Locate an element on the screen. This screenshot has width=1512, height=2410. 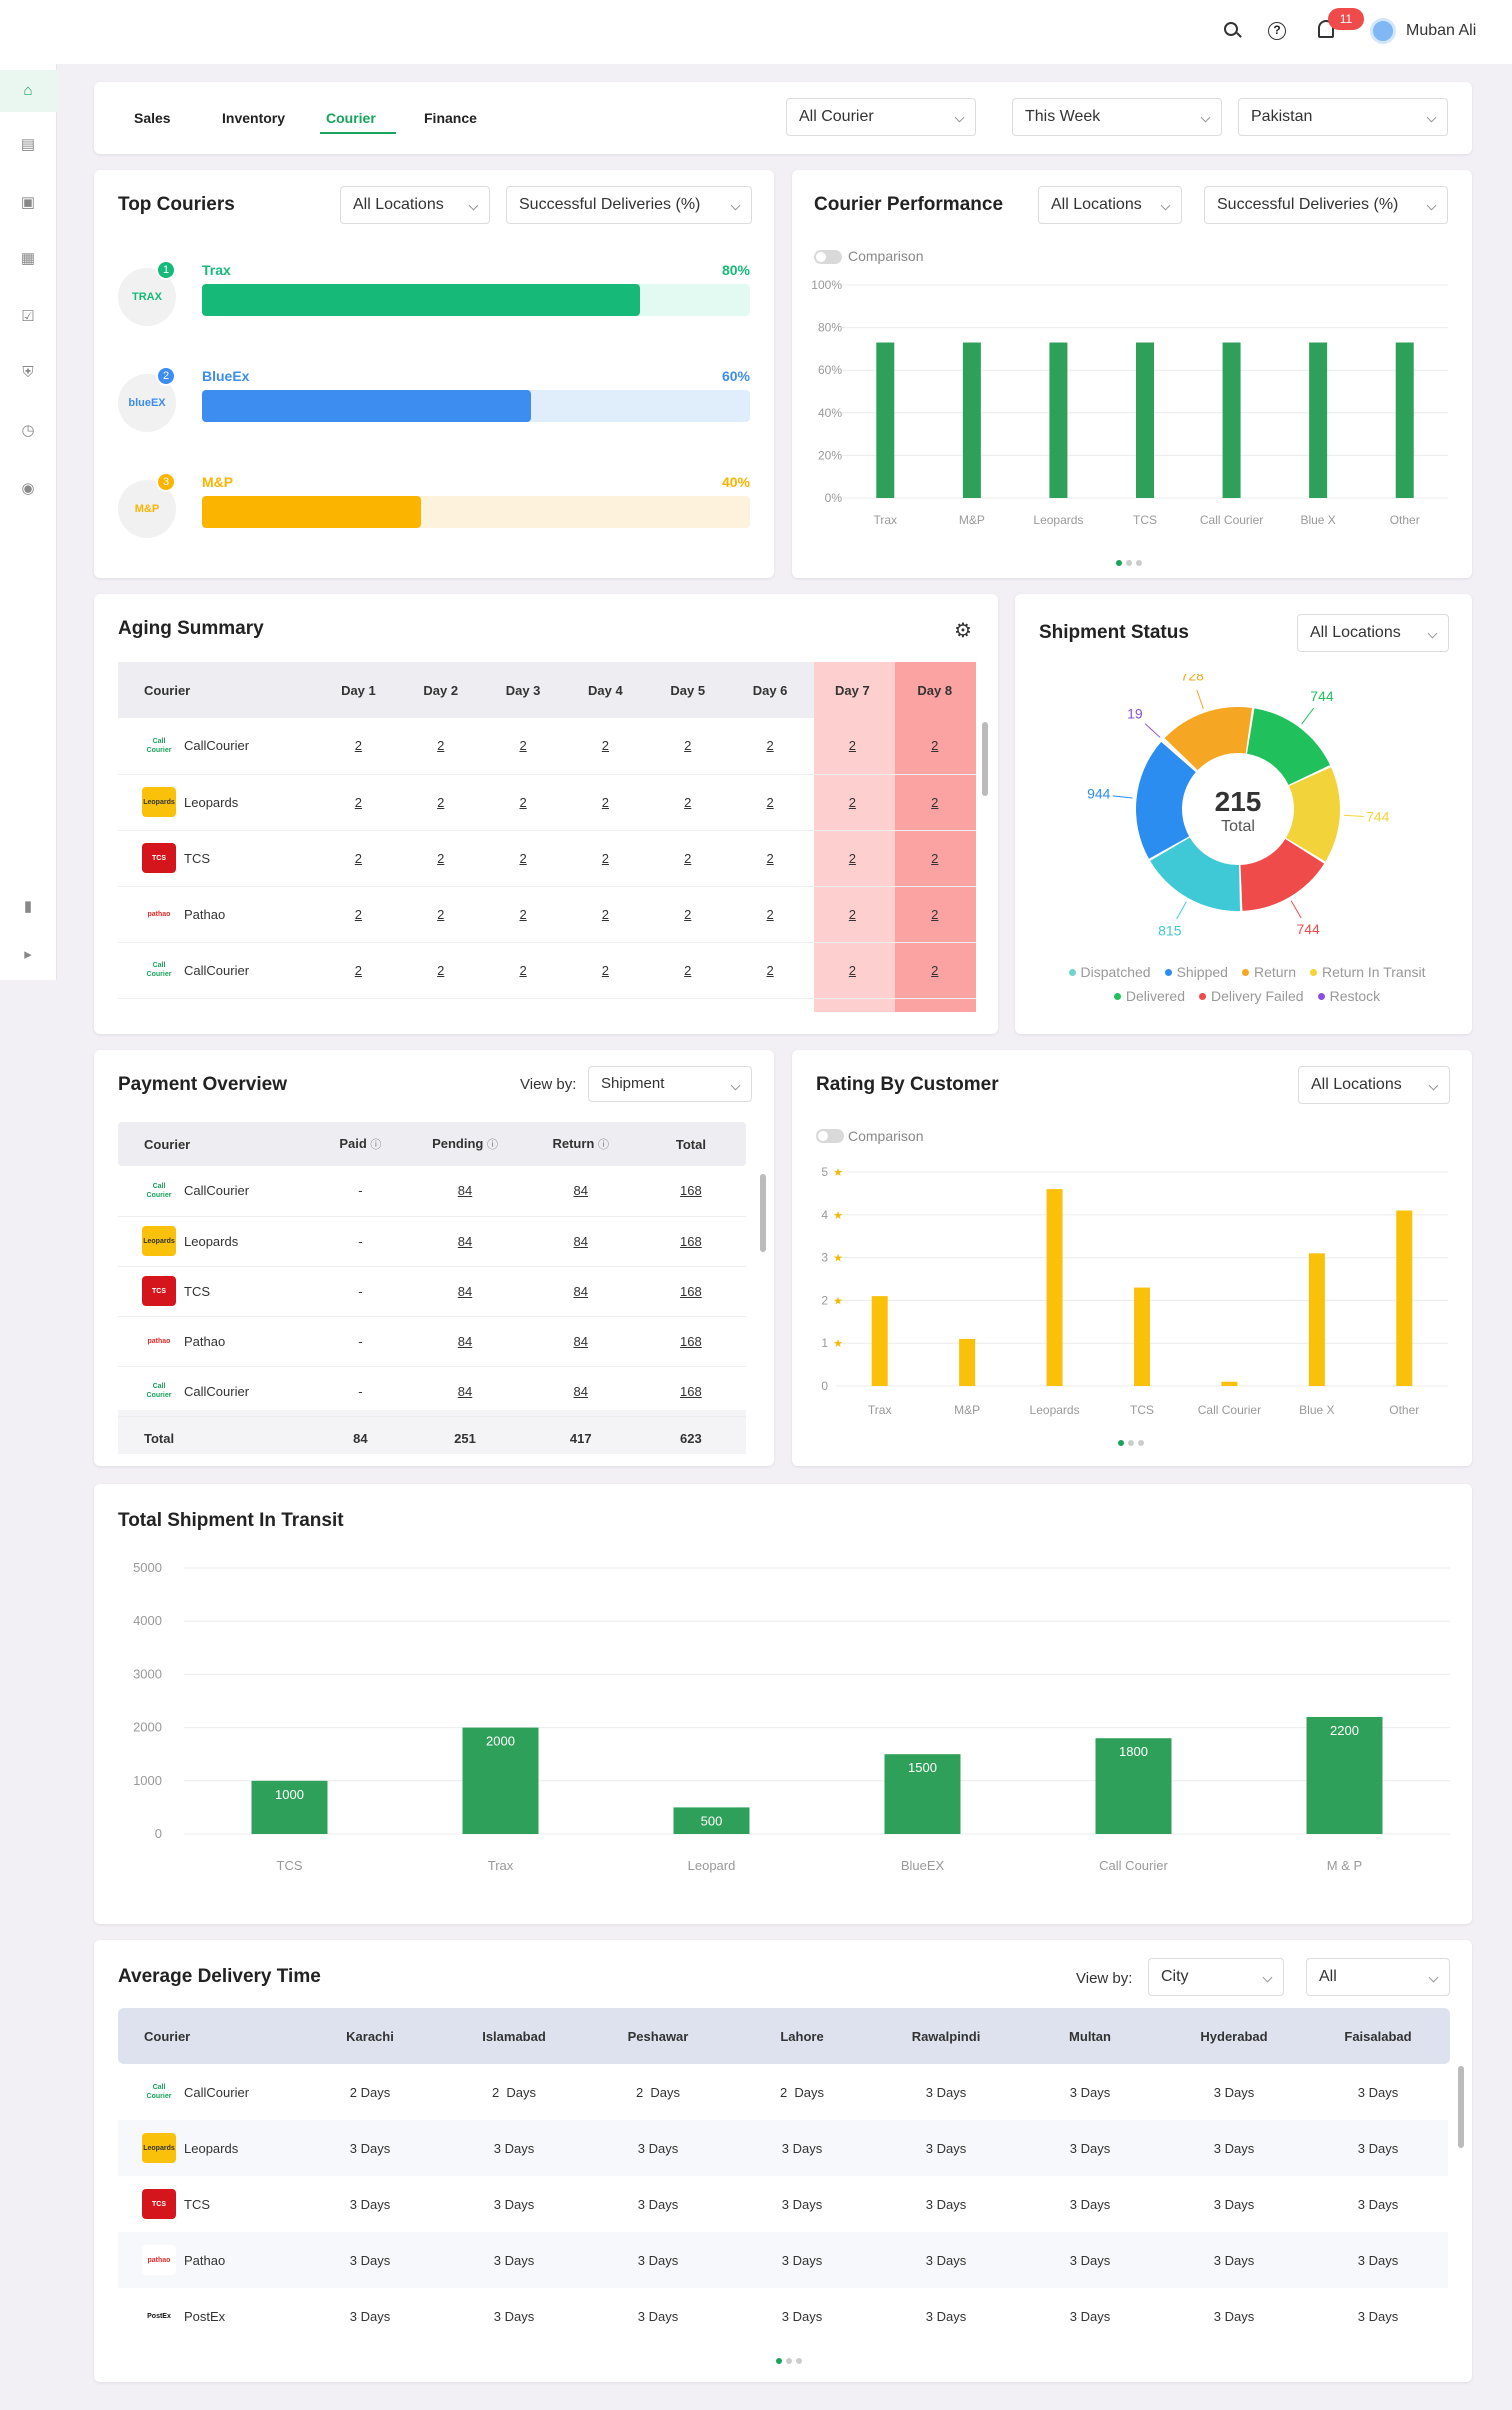
bell-icon is located at coordinates (1326, 29).